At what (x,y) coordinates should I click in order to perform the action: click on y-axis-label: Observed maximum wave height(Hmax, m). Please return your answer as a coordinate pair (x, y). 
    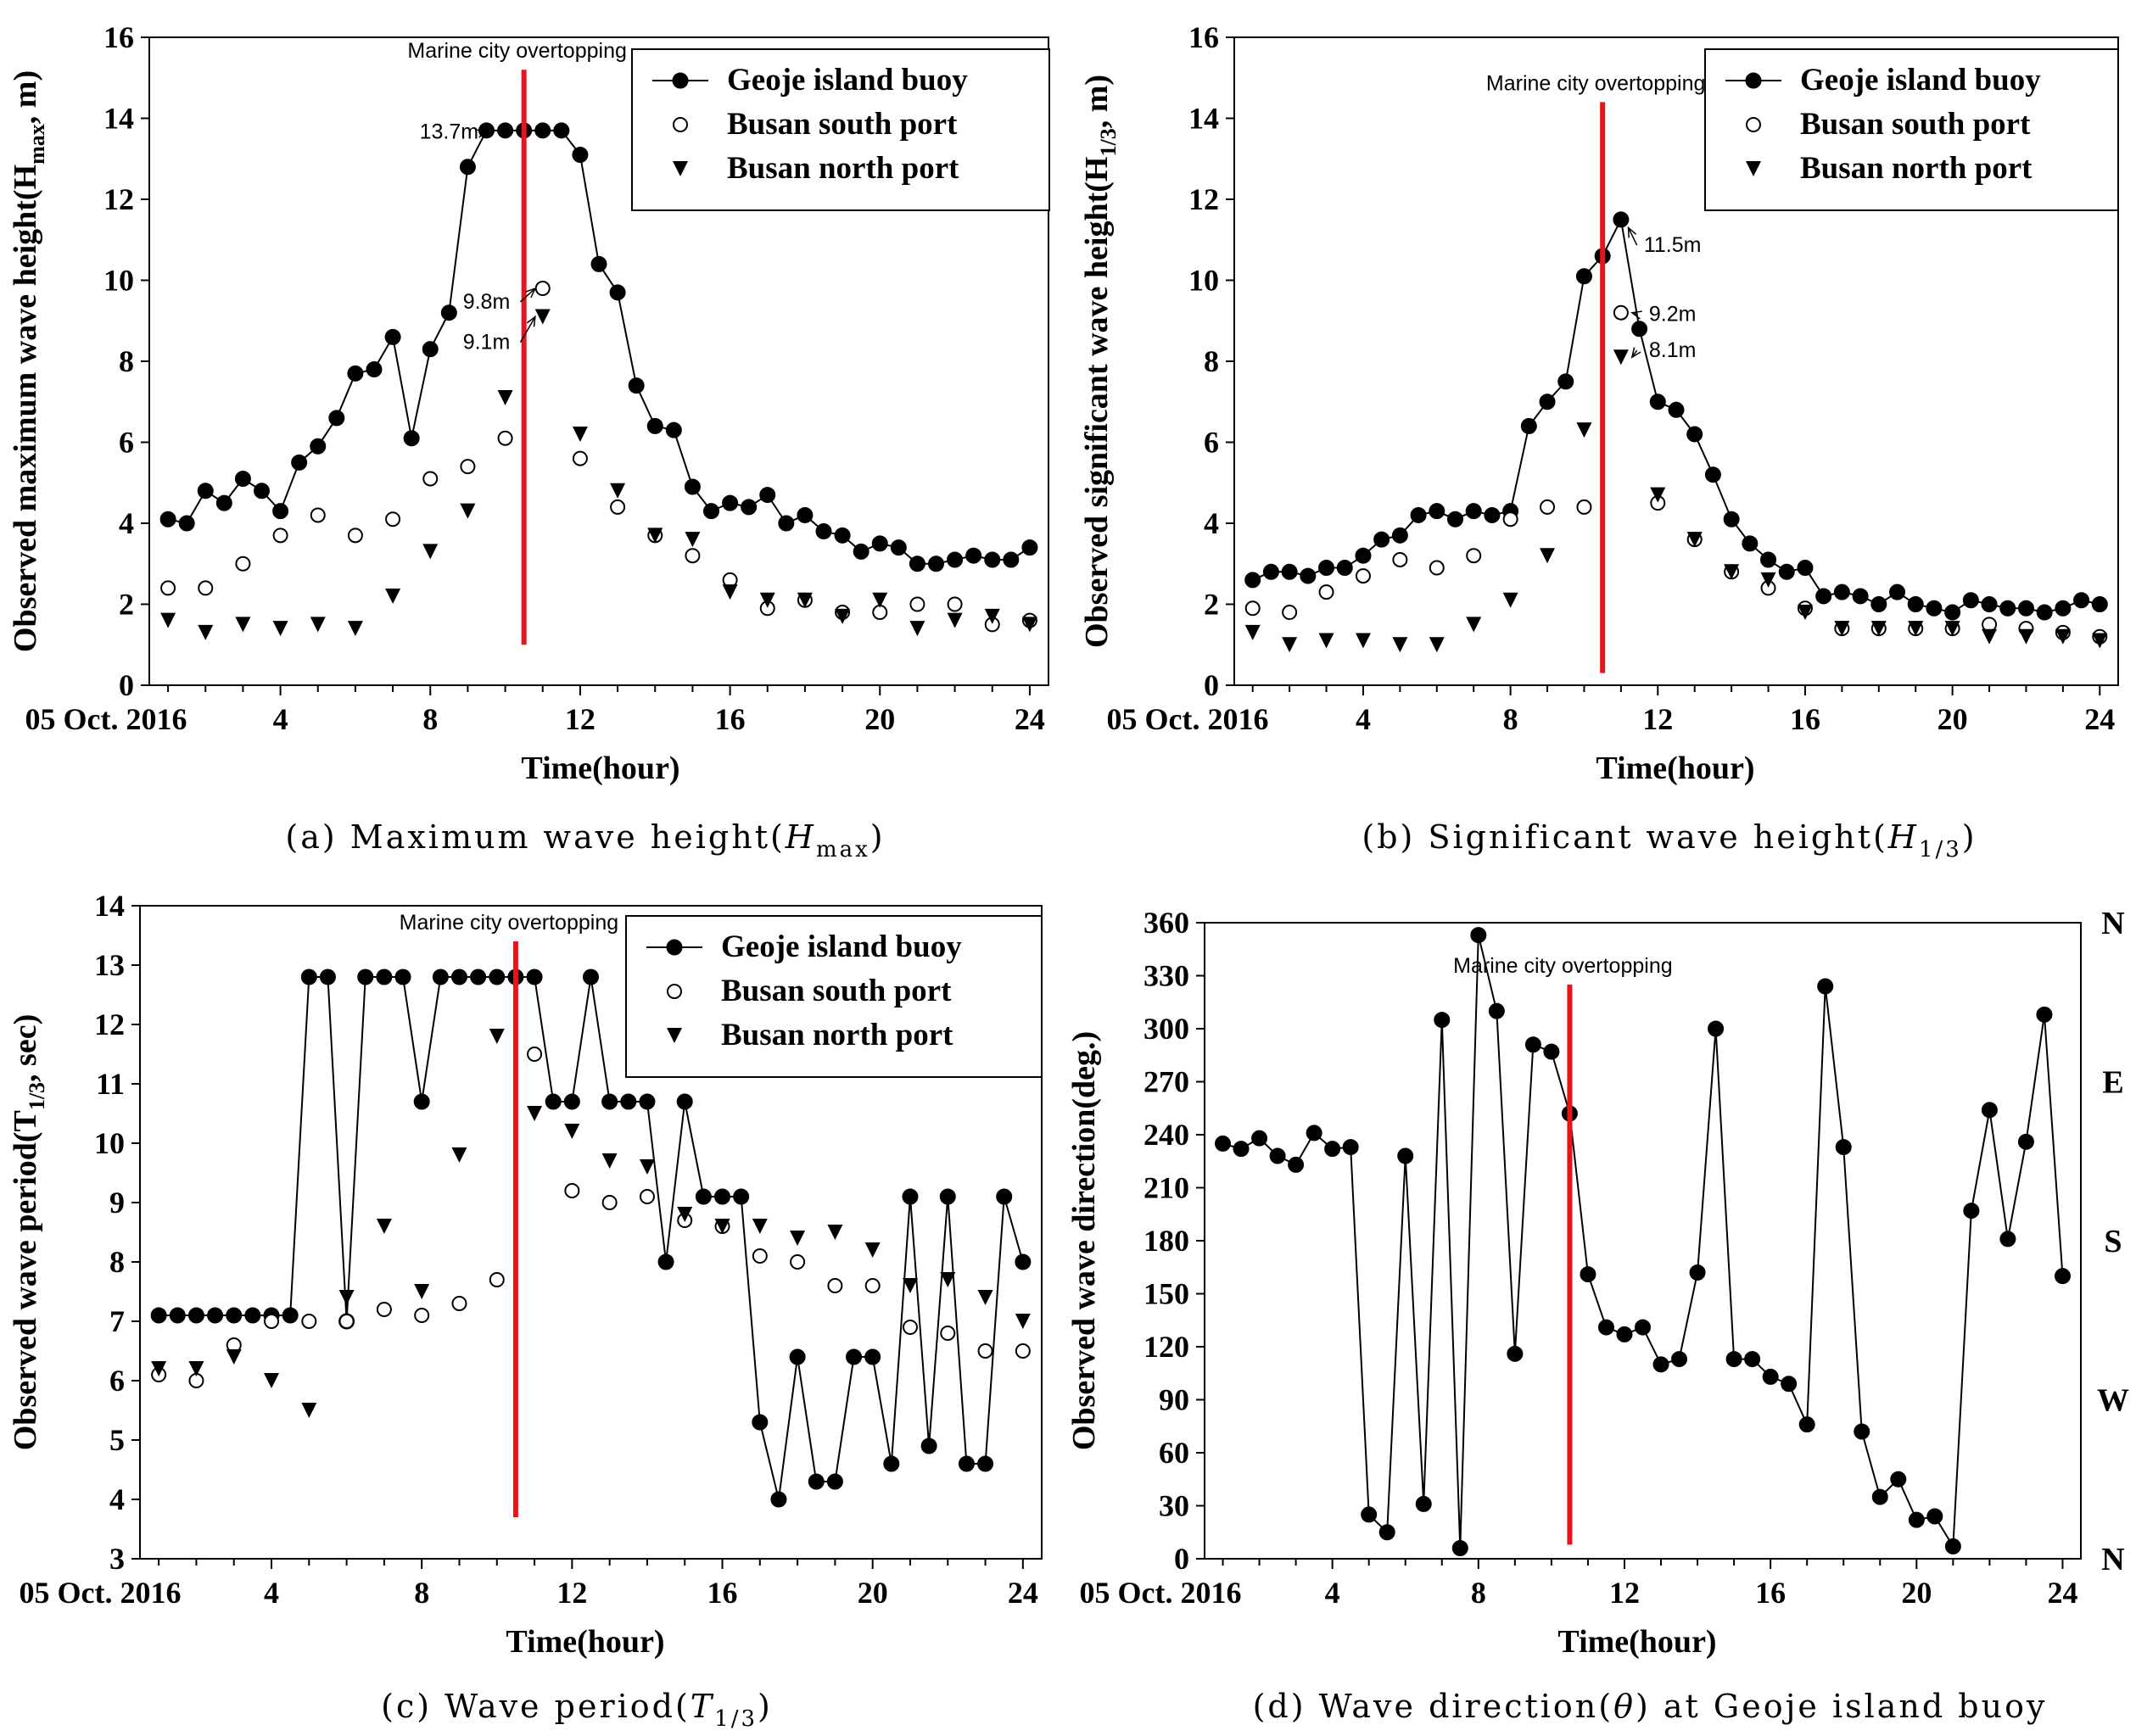
    Looking at the image, I should click on (29, 361).